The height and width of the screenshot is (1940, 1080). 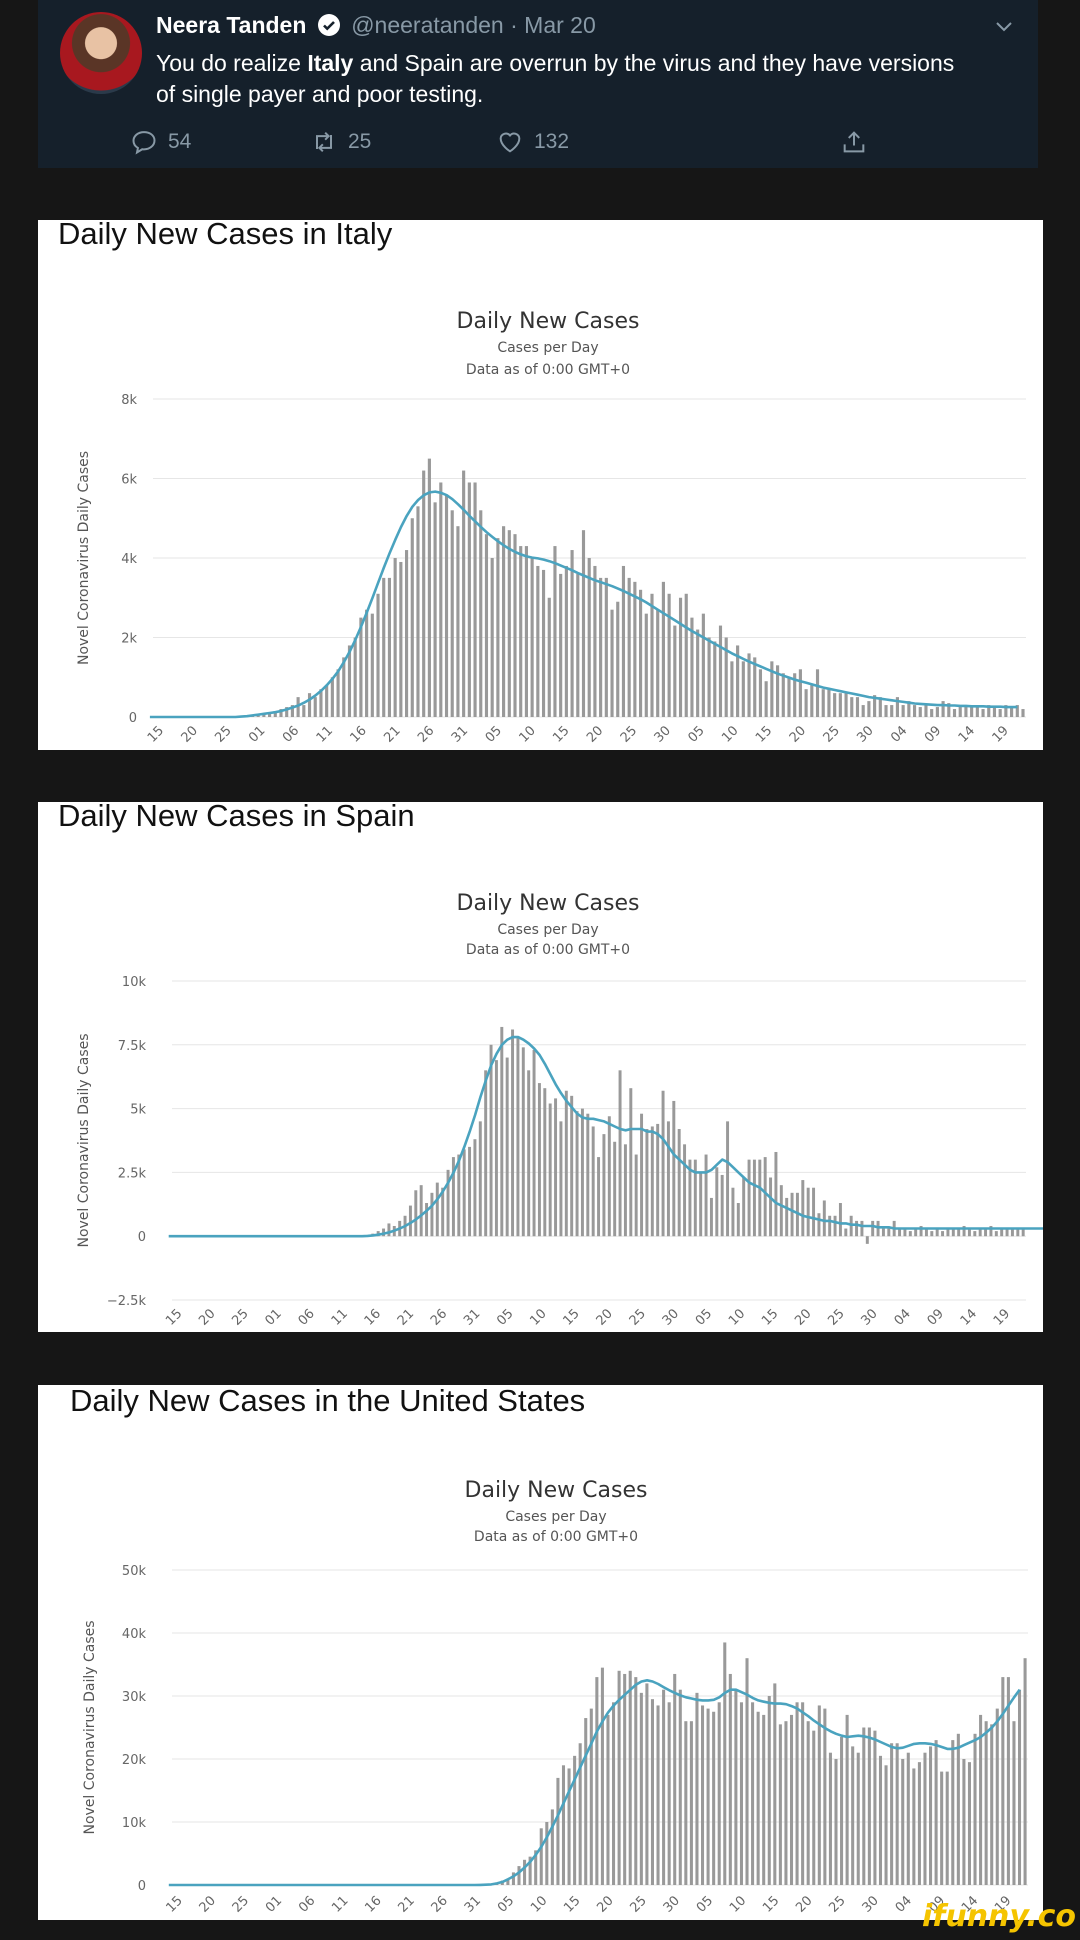 I want to click on avatar, so click(x=101, y=53).